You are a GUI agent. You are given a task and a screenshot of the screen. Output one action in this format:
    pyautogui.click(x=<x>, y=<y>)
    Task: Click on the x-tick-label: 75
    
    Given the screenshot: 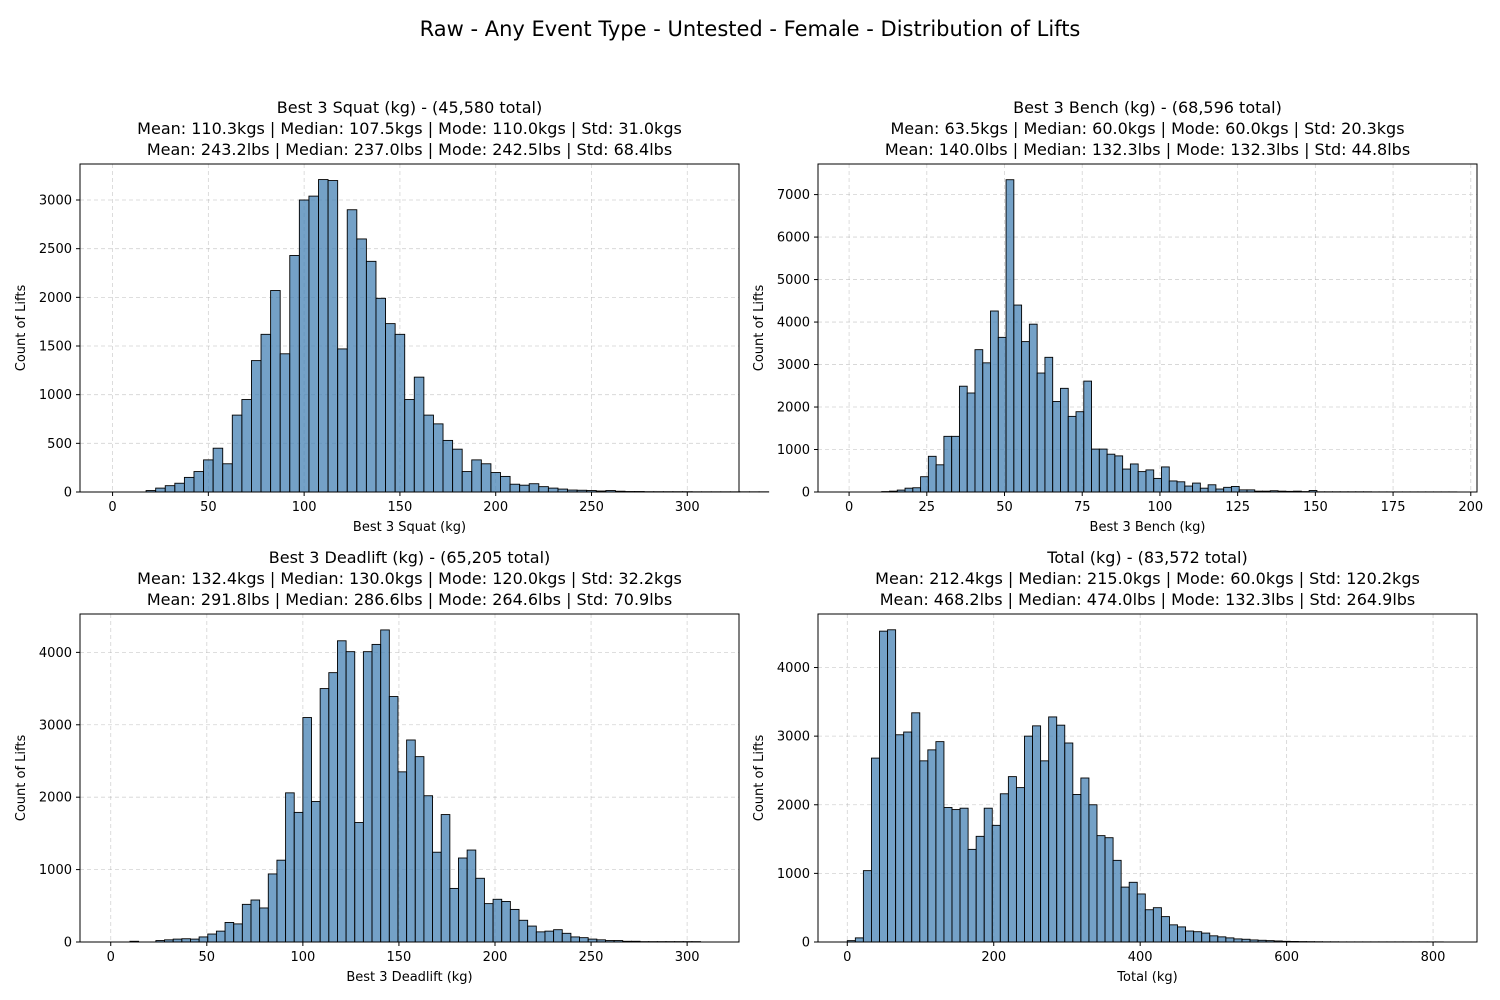 What is the action you would take?
    pyautogui.click(x=1082, y=507)
    